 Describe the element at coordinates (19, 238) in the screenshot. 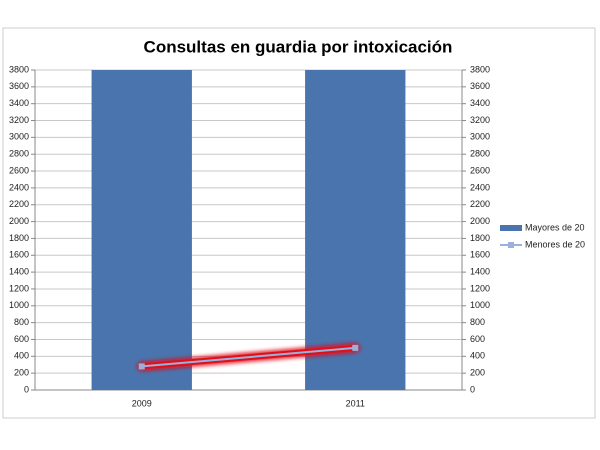

I see `y-tick-label: 1800` at that location.